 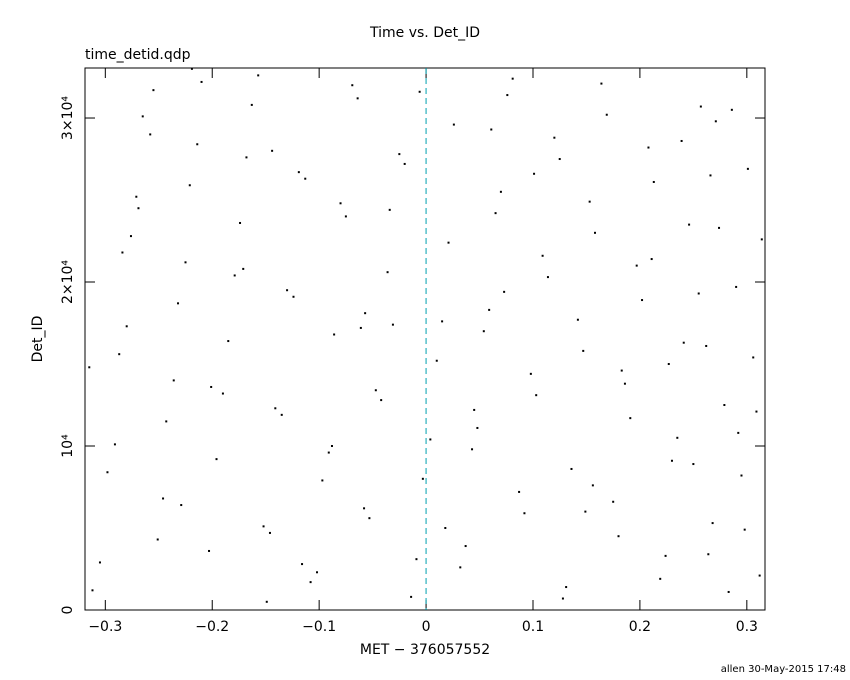 I want to click on x-tick-label: 0, so click(x=426, y=627).